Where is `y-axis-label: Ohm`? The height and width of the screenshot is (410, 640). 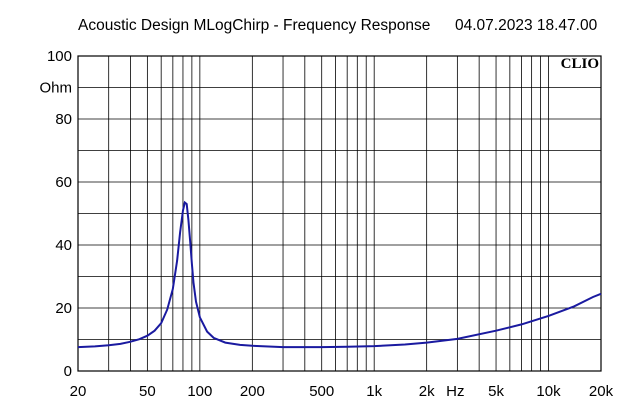
y-axis-label: Ohm is located at coordinates (55, 88).